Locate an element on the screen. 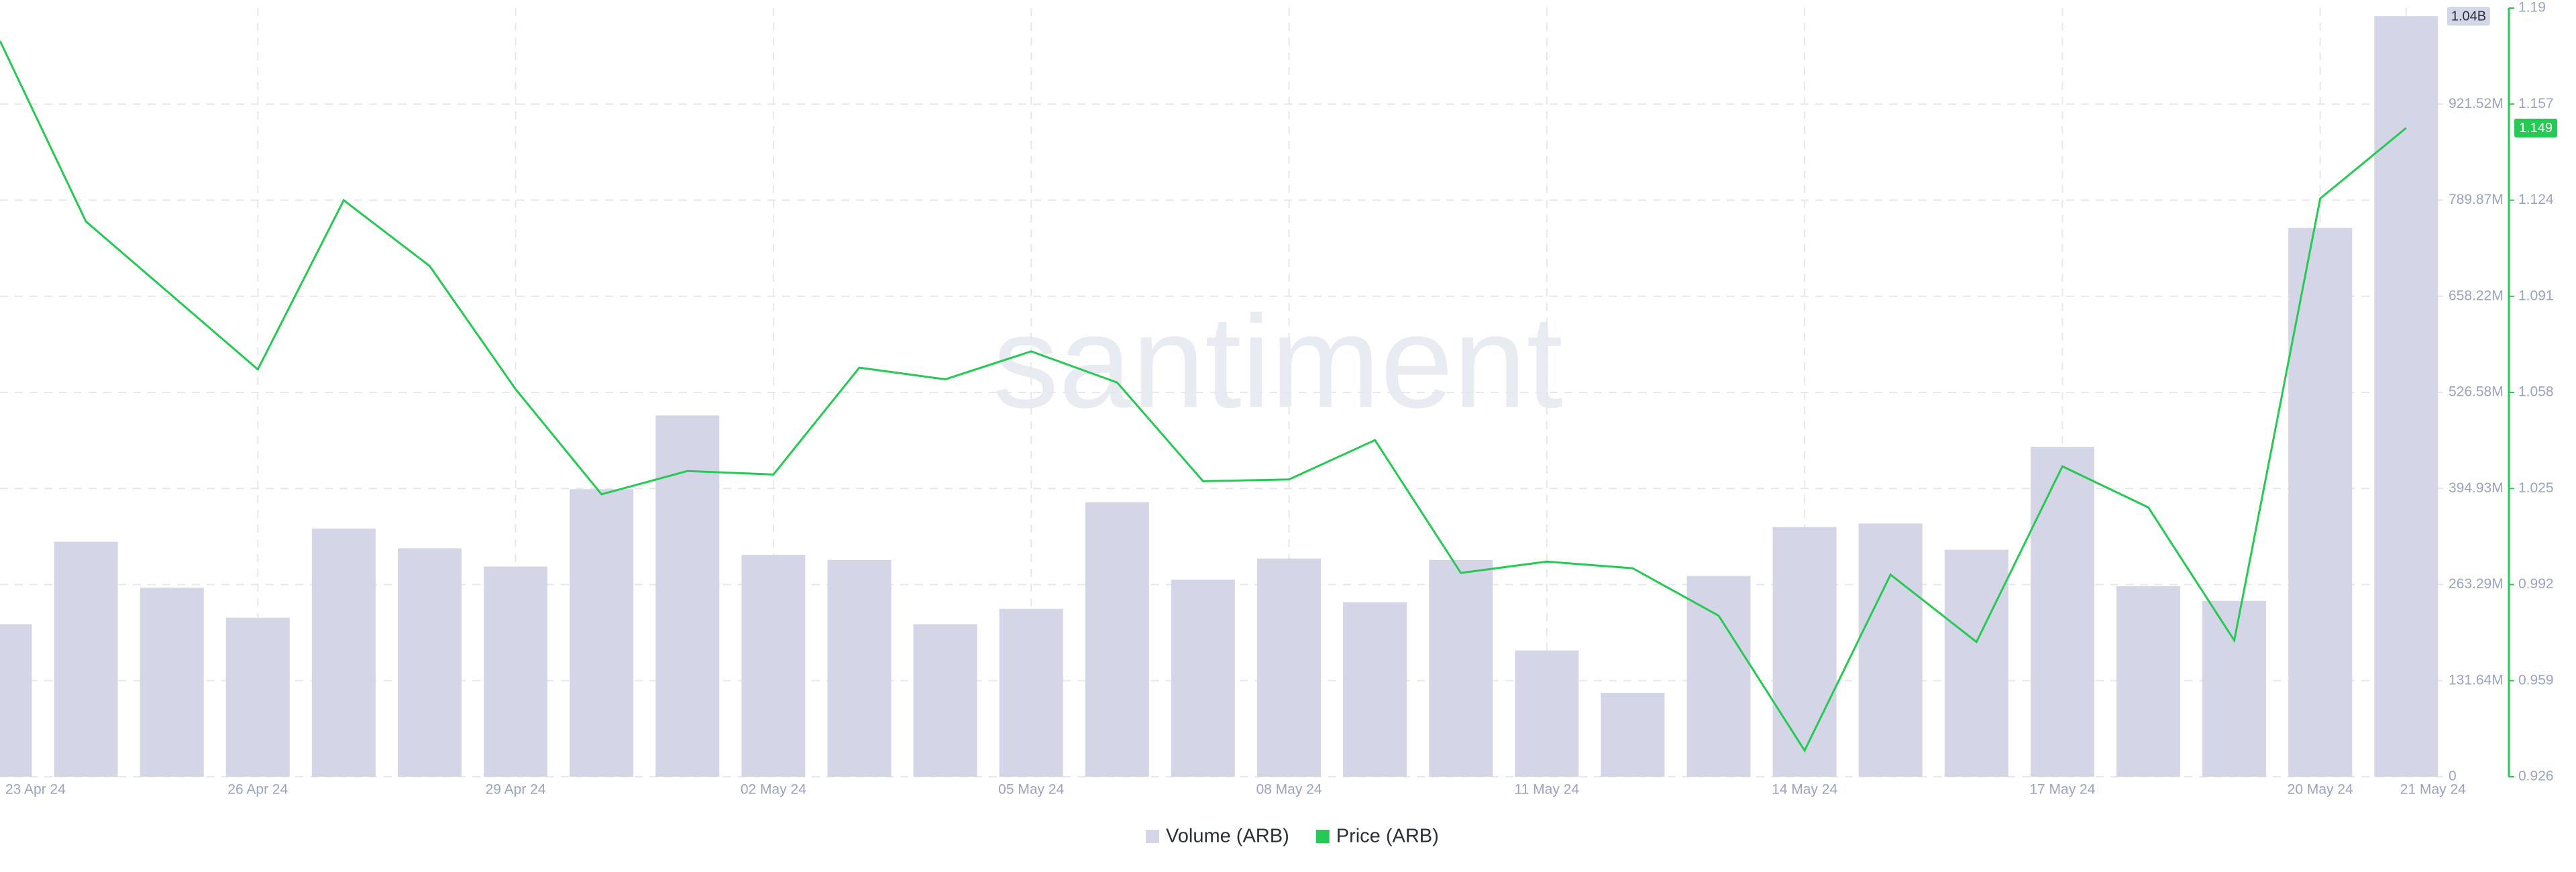 The width and height of the screenshot is (2576, 872). y-tick-label: 0 is located at coordinates (2453, 776).